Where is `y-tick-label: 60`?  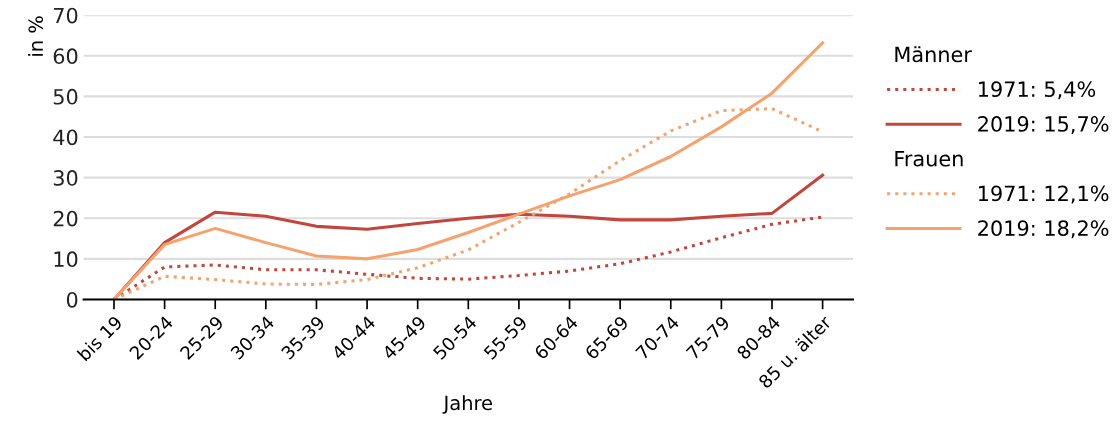
y-tick-label: 60 is located at coordinates (65, 56).